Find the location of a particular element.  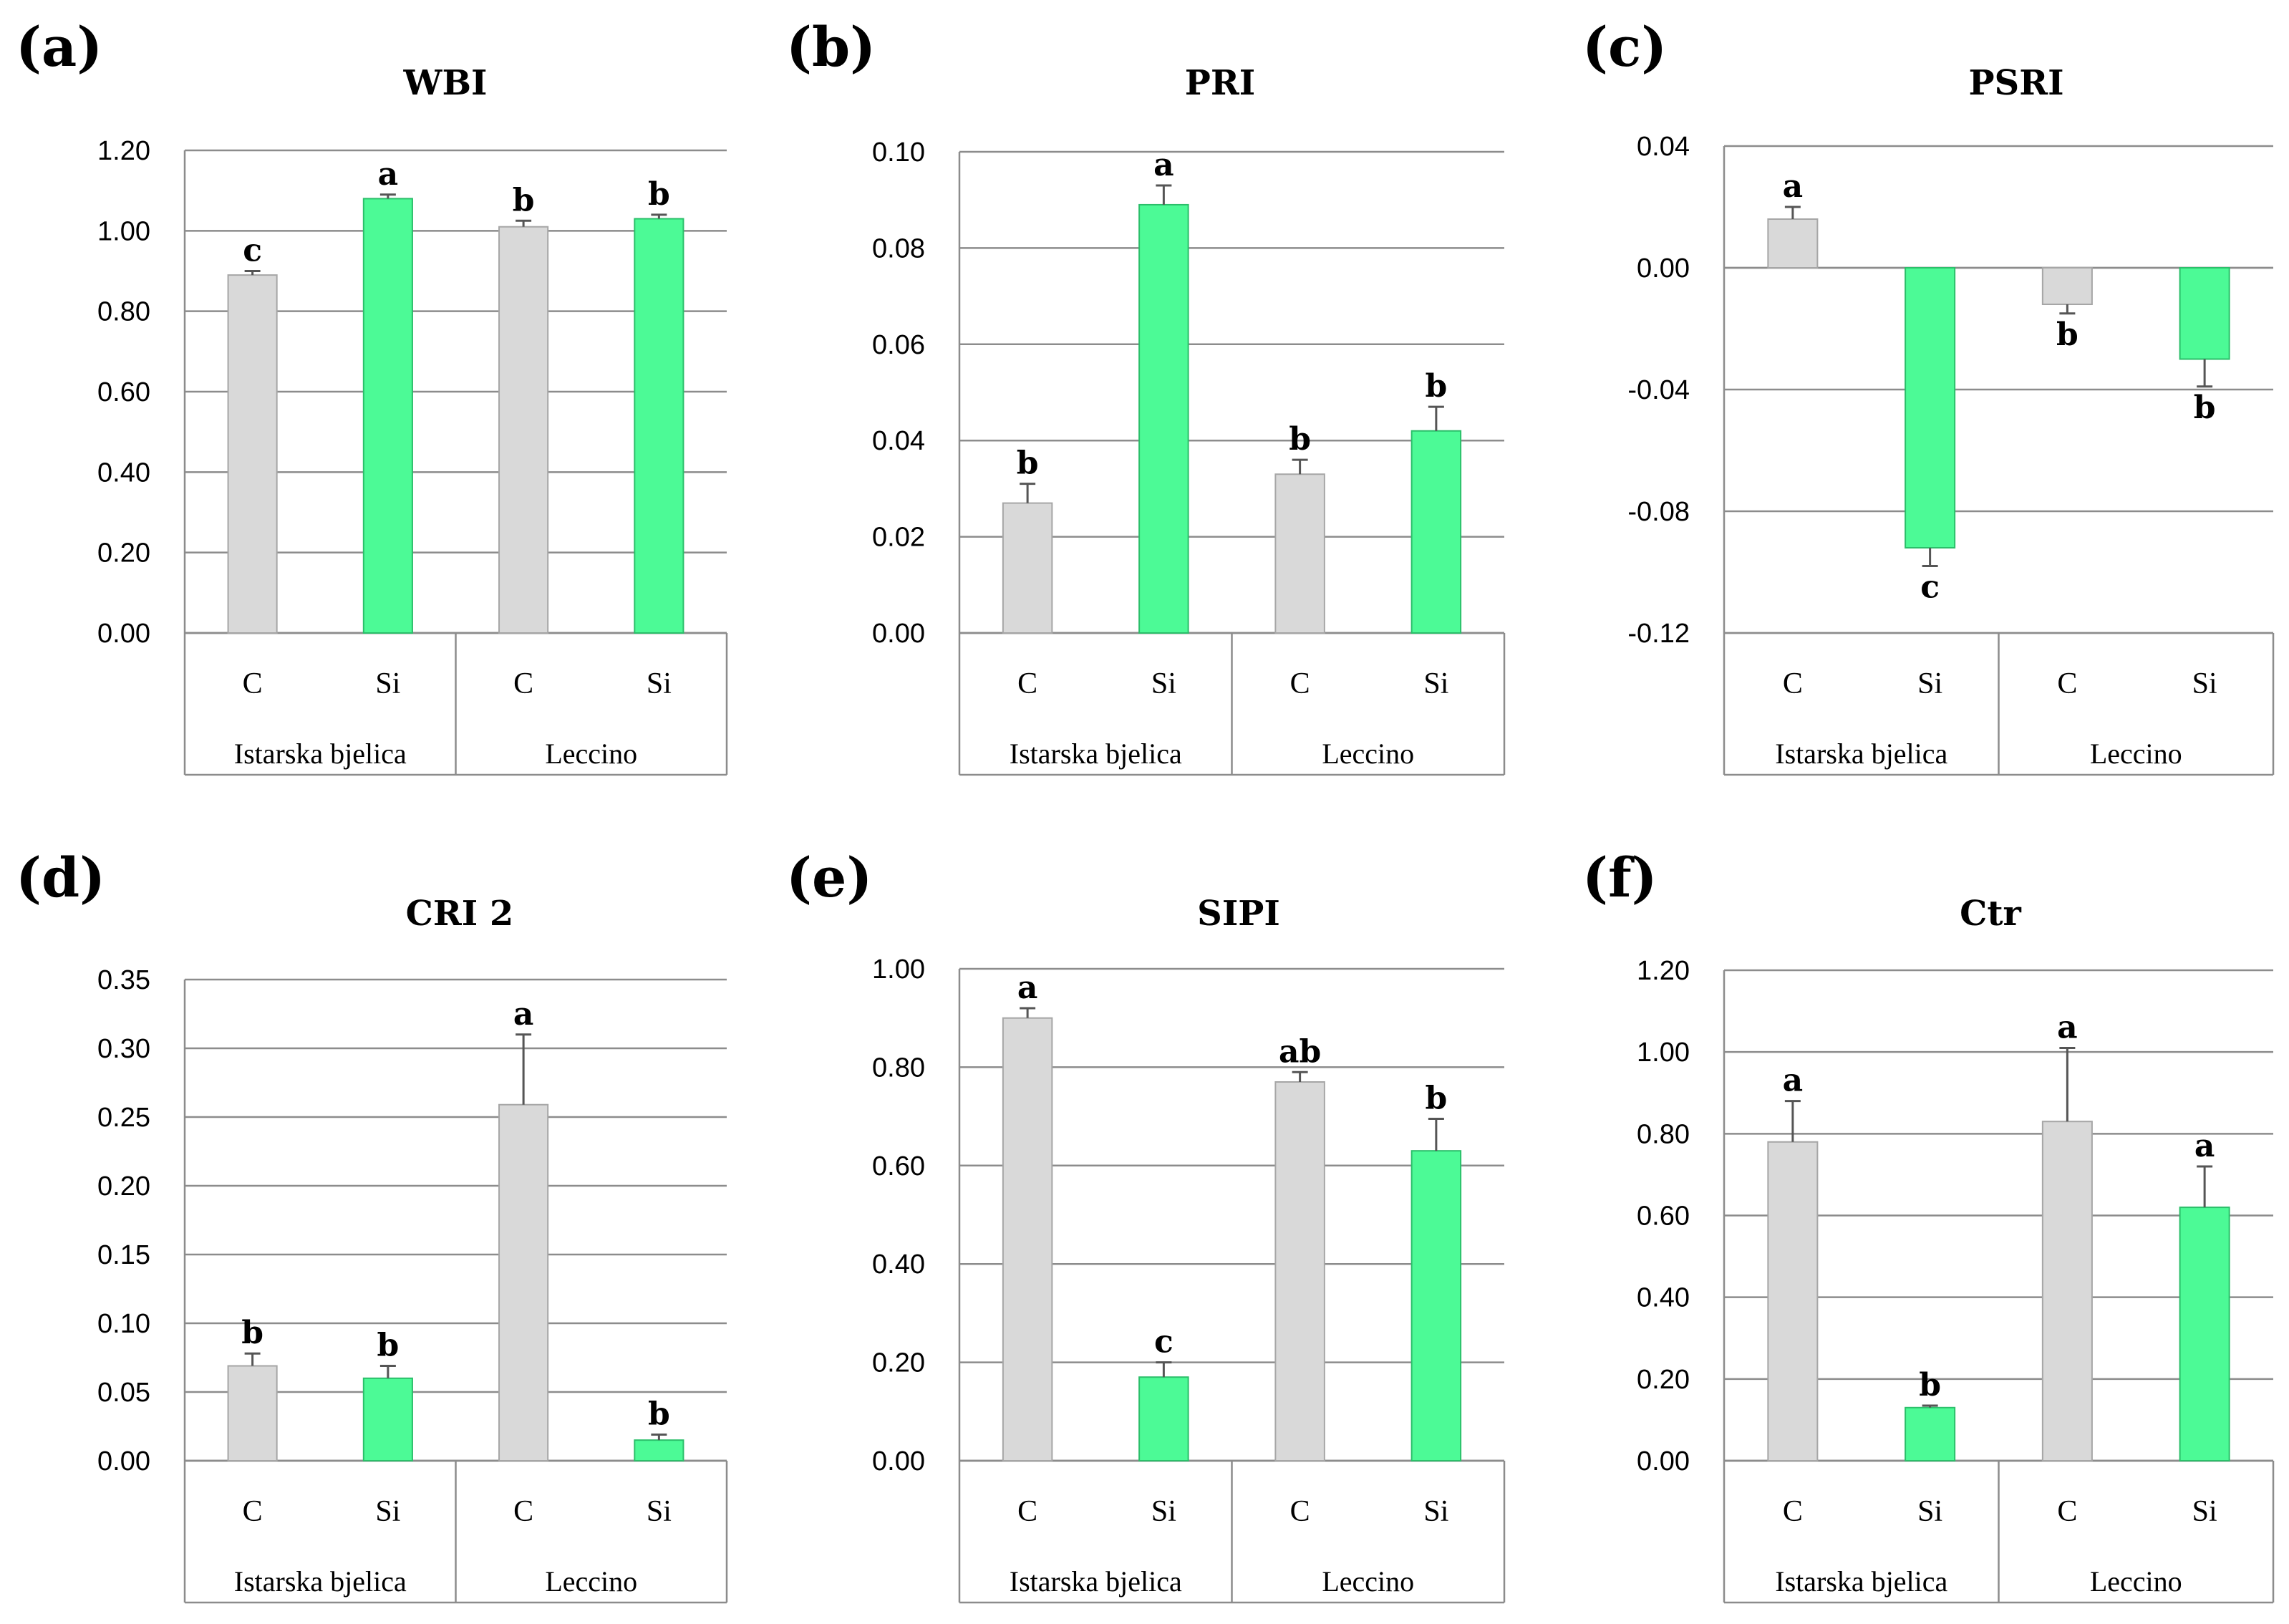

y-tick-label: 1.20 is located at coordinates (123, 151).